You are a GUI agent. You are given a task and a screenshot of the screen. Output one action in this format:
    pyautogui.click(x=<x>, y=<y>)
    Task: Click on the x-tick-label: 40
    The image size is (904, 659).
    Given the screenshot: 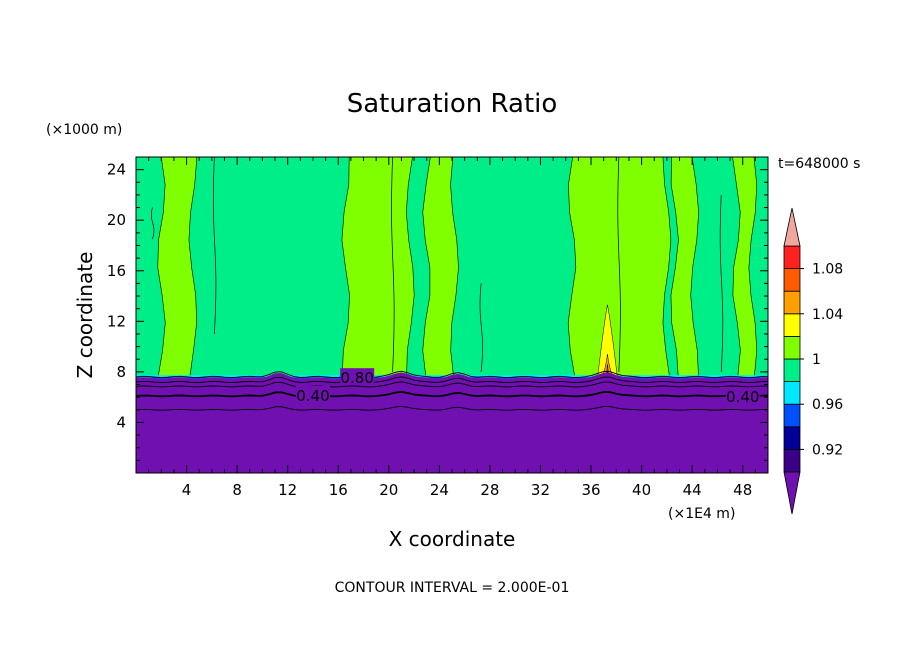 What is the action you would take?
    pyautogui.click(x=641, y=490)
    